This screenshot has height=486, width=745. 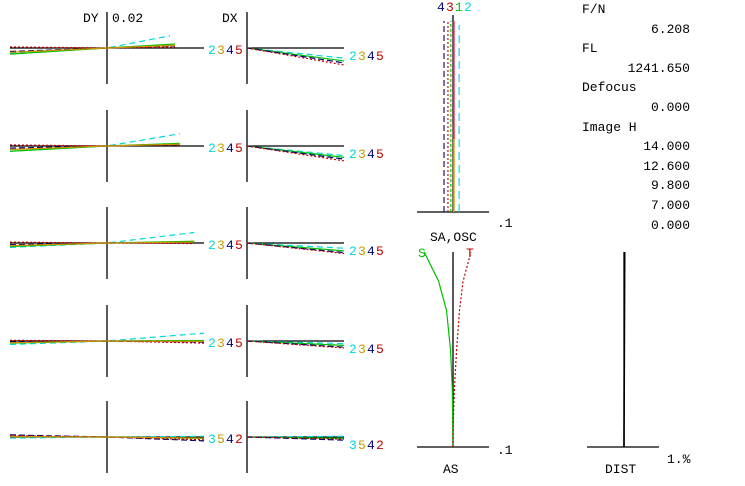 What do you see at coordinates (462, 349) in the screenshot?
I see `astig-curve-t` at bounding box center [462, 349].